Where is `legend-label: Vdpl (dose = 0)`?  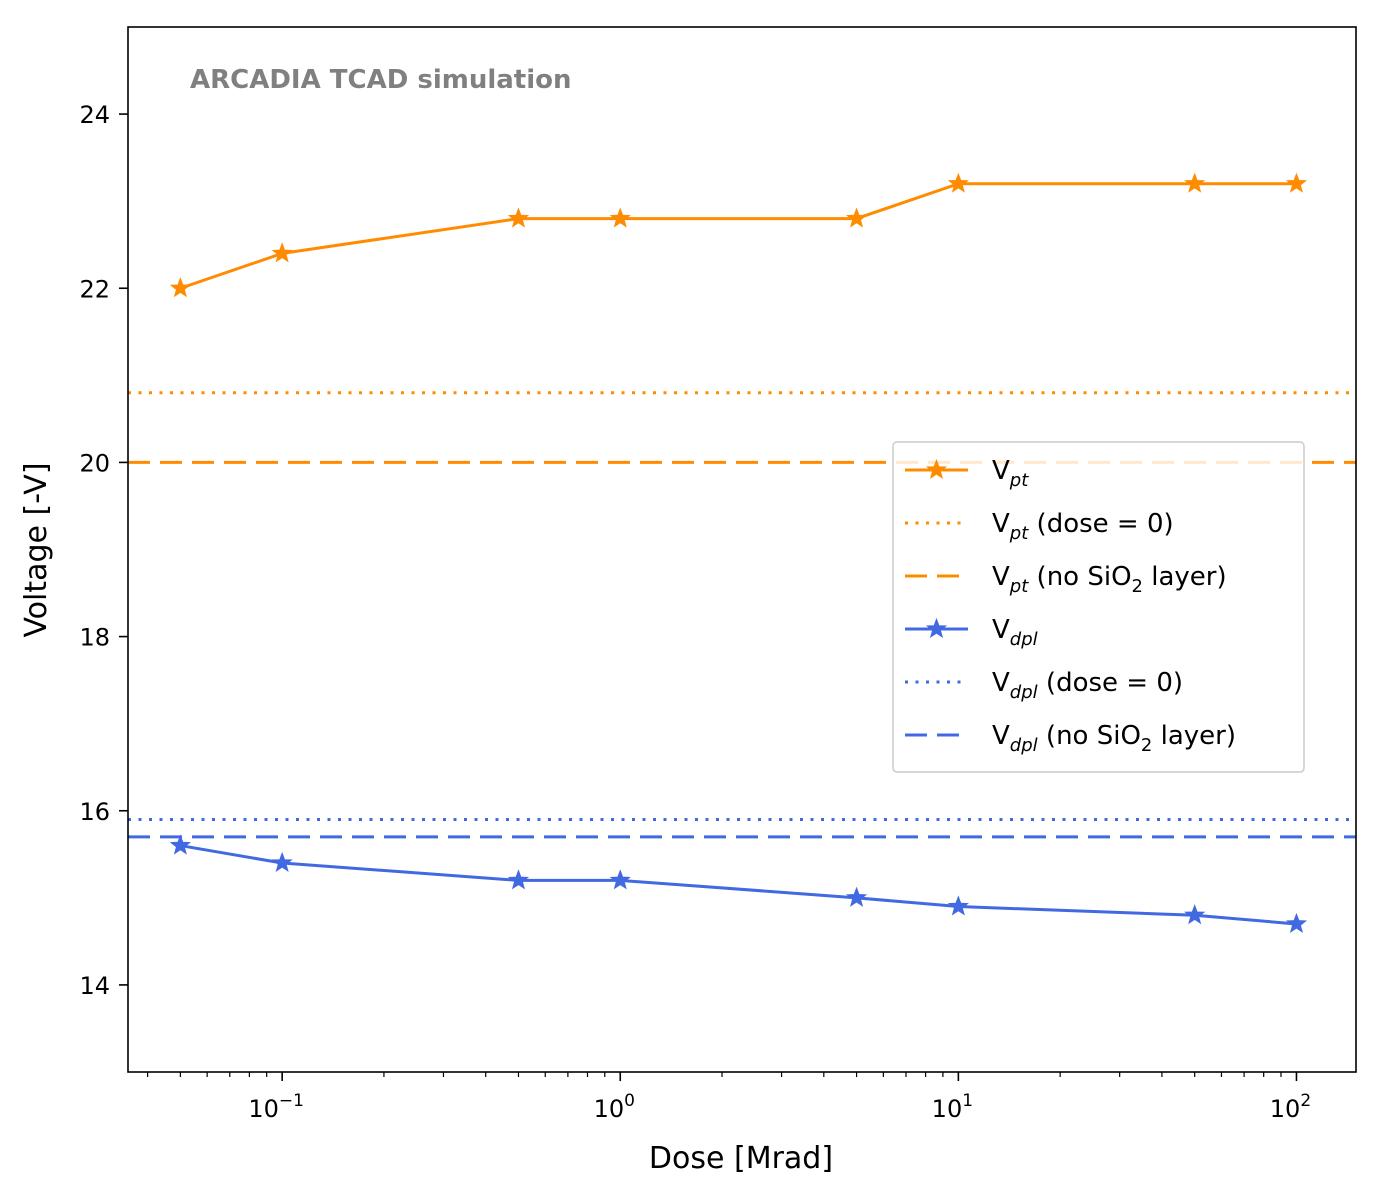
legend-label: Vdpl (dose = 0) is located at coordinates (1087, 685).